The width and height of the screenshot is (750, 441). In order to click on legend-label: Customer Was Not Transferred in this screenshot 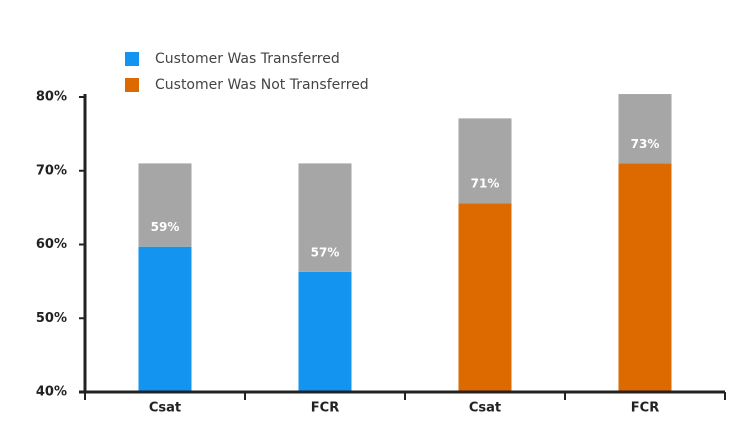, I will do `click(262, 85)`.